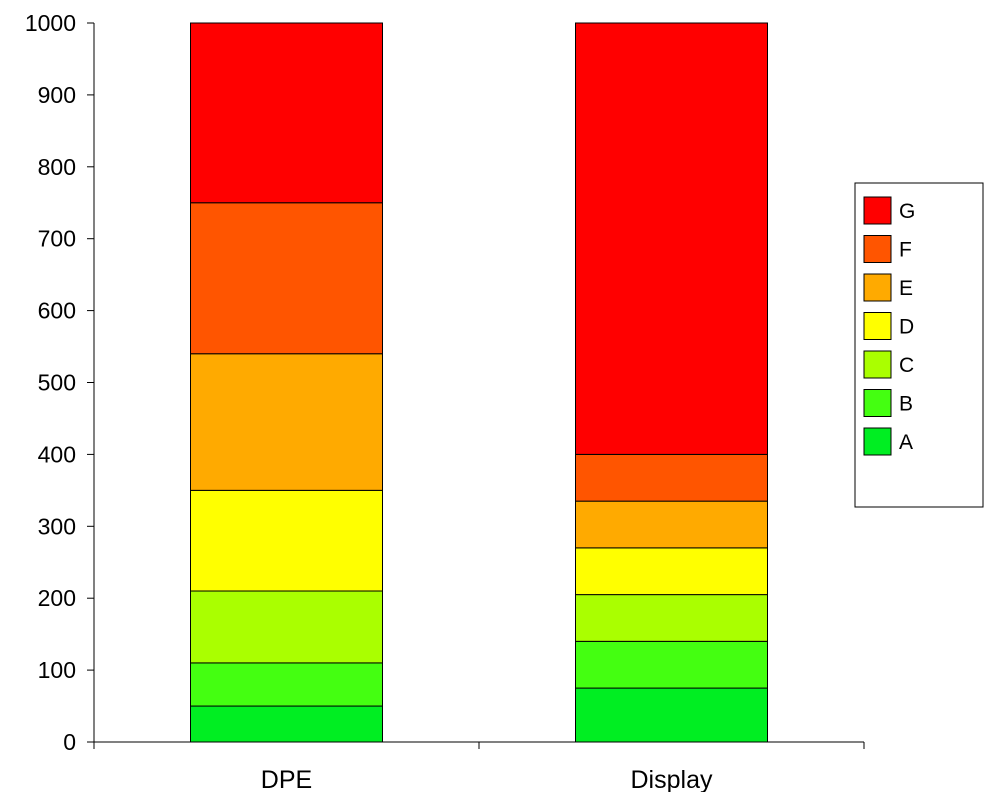  What do you see at coordinates (57, 311) in the screenshot?
I see `y-tick-label: 600` at bounding box center [57, 311].